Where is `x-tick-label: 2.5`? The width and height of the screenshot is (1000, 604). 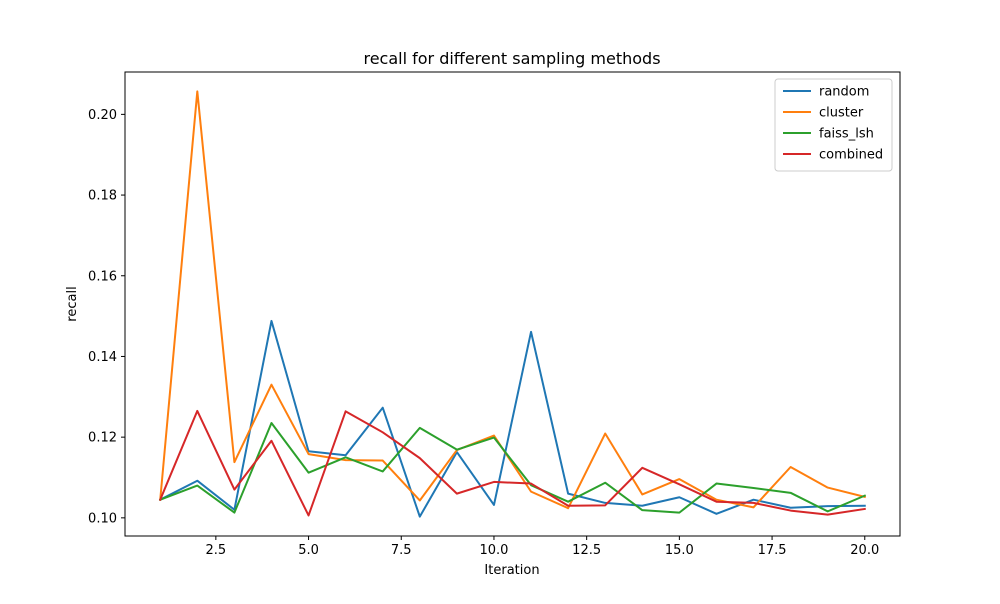
x-tick-label: 2.5 is located at coordinates (216, 550).